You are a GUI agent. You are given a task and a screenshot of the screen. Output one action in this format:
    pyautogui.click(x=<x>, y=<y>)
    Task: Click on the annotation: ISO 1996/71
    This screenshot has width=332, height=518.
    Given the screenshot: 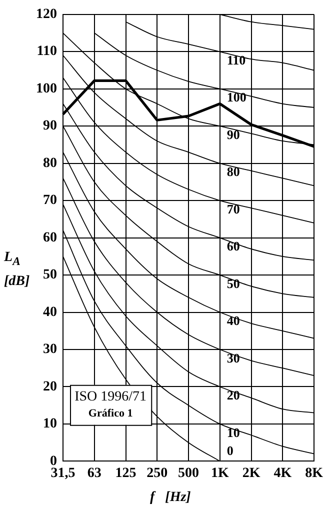 What is the action you would take?
    pyautogui.click(x=110, y=397)
    